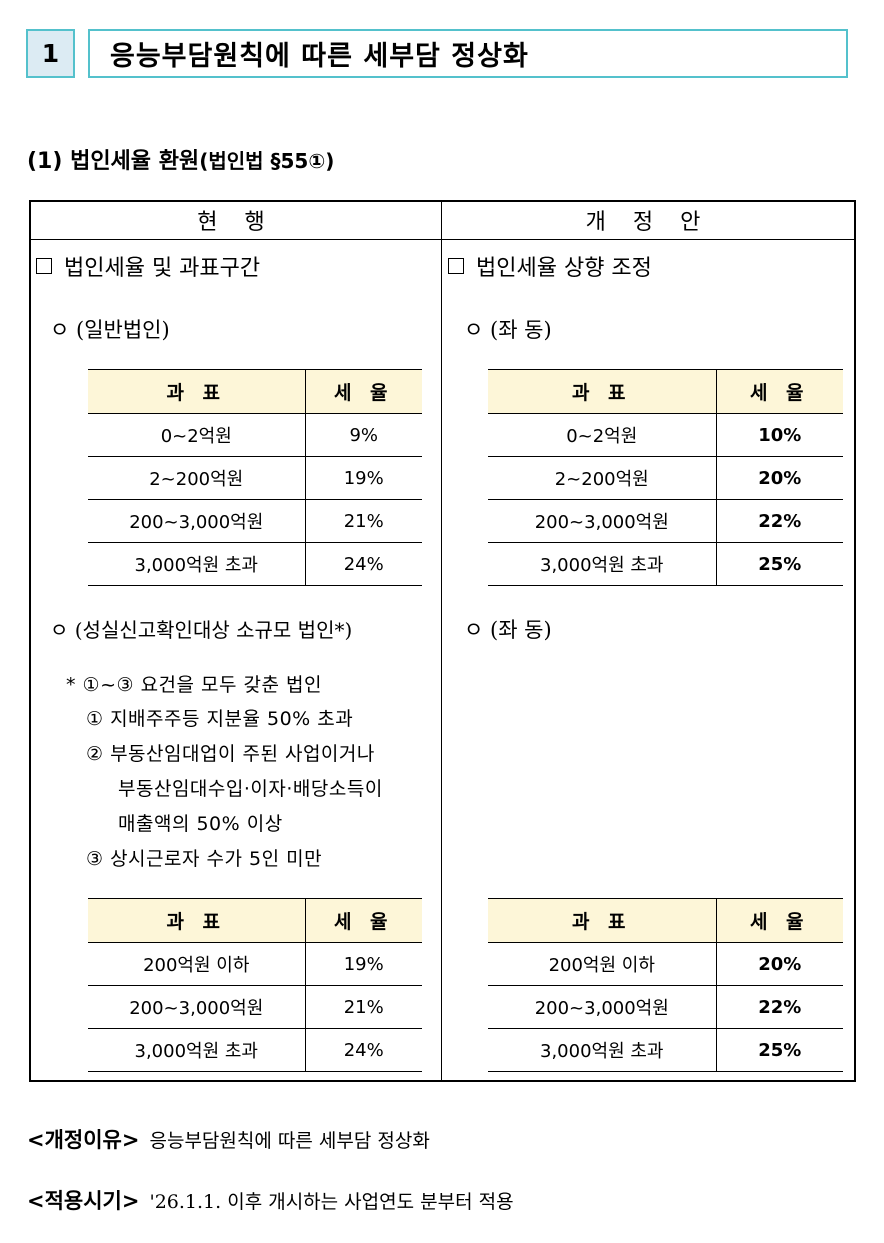 The height and width of the screenshot is (1243, 884). I want to click on table-row: 0~2억원 10%, so click(665, 435).